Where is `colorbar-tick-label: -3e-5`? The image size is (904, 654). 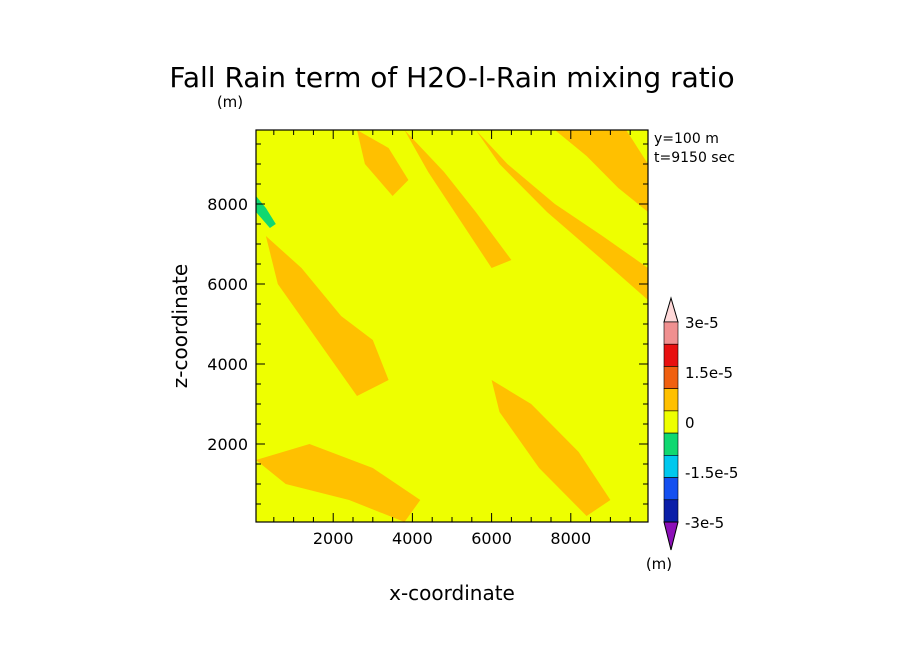 colorbar-tick-label: -3e-5 is located at coordinates (704, 523).